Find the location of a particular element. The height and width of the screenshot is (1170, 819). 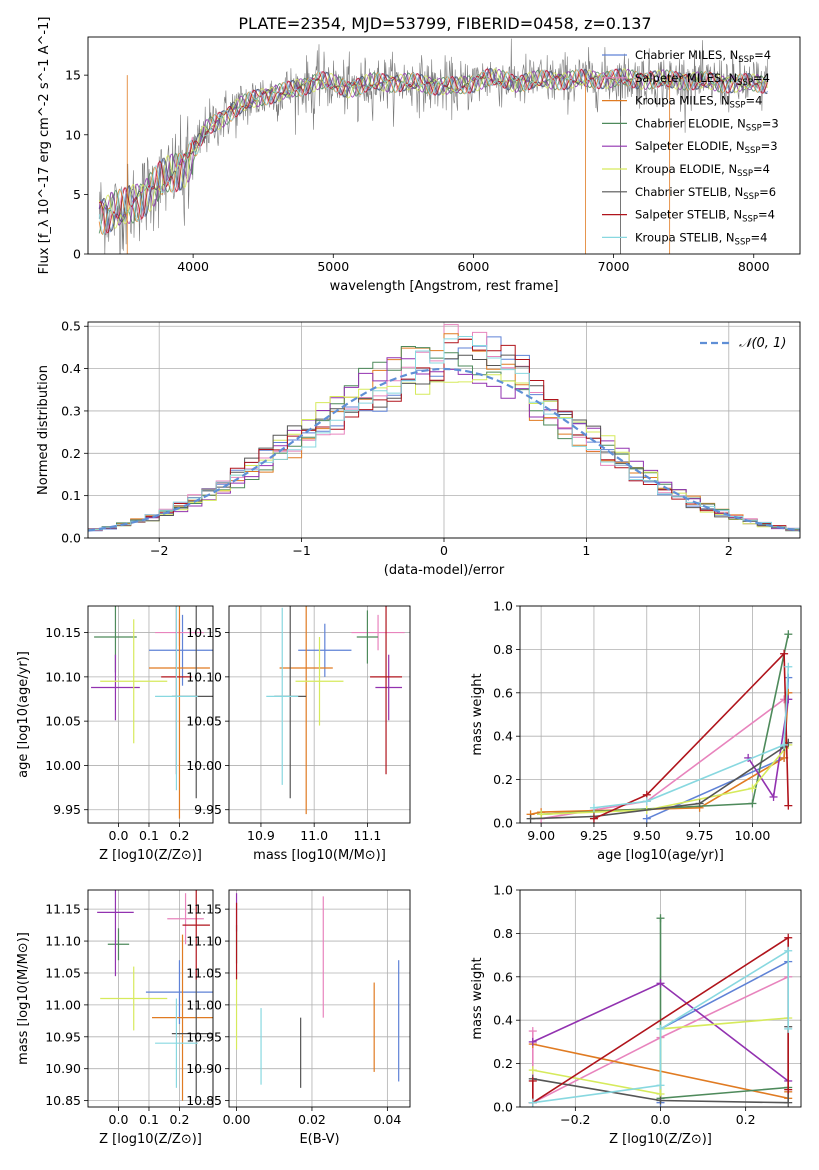

x-tick-label: 1 is located at coordinates (586, 550).